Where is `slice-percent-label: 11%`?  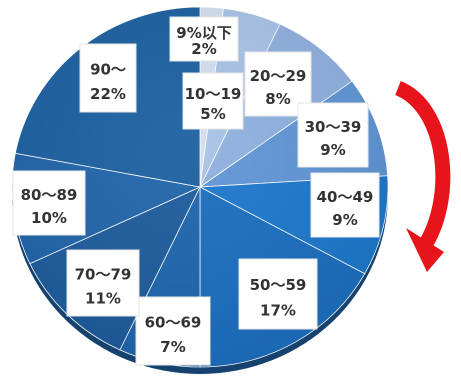 slice-percent-label: 11% is located at coordinates (103, 298).